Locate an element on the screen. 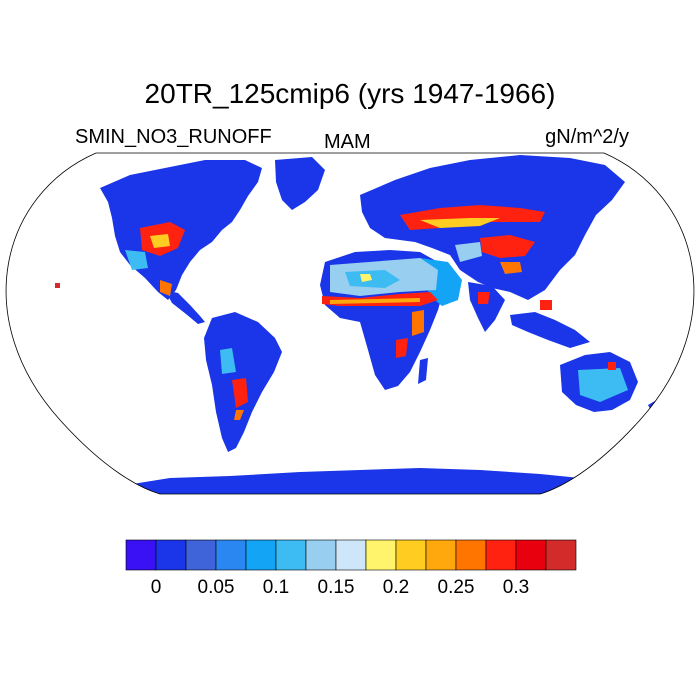 This screenshot has height=700, width=700. new-zealand-landmass is located at coordinates (658, 409).